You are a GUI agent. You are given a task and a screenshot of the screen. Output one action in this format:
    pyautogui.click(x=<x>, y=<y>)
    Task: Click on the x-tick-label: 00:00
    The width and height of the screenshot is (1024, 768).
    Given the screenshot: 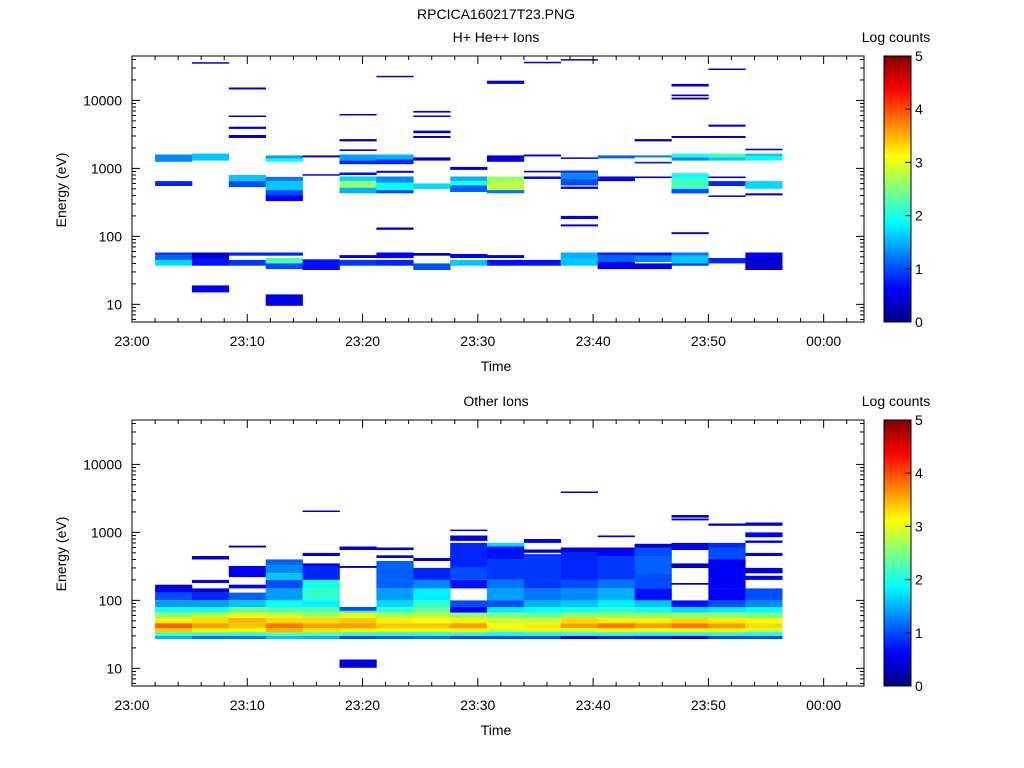 What is the action you would take?
    pyautogui.click(x=823, y=705)
    